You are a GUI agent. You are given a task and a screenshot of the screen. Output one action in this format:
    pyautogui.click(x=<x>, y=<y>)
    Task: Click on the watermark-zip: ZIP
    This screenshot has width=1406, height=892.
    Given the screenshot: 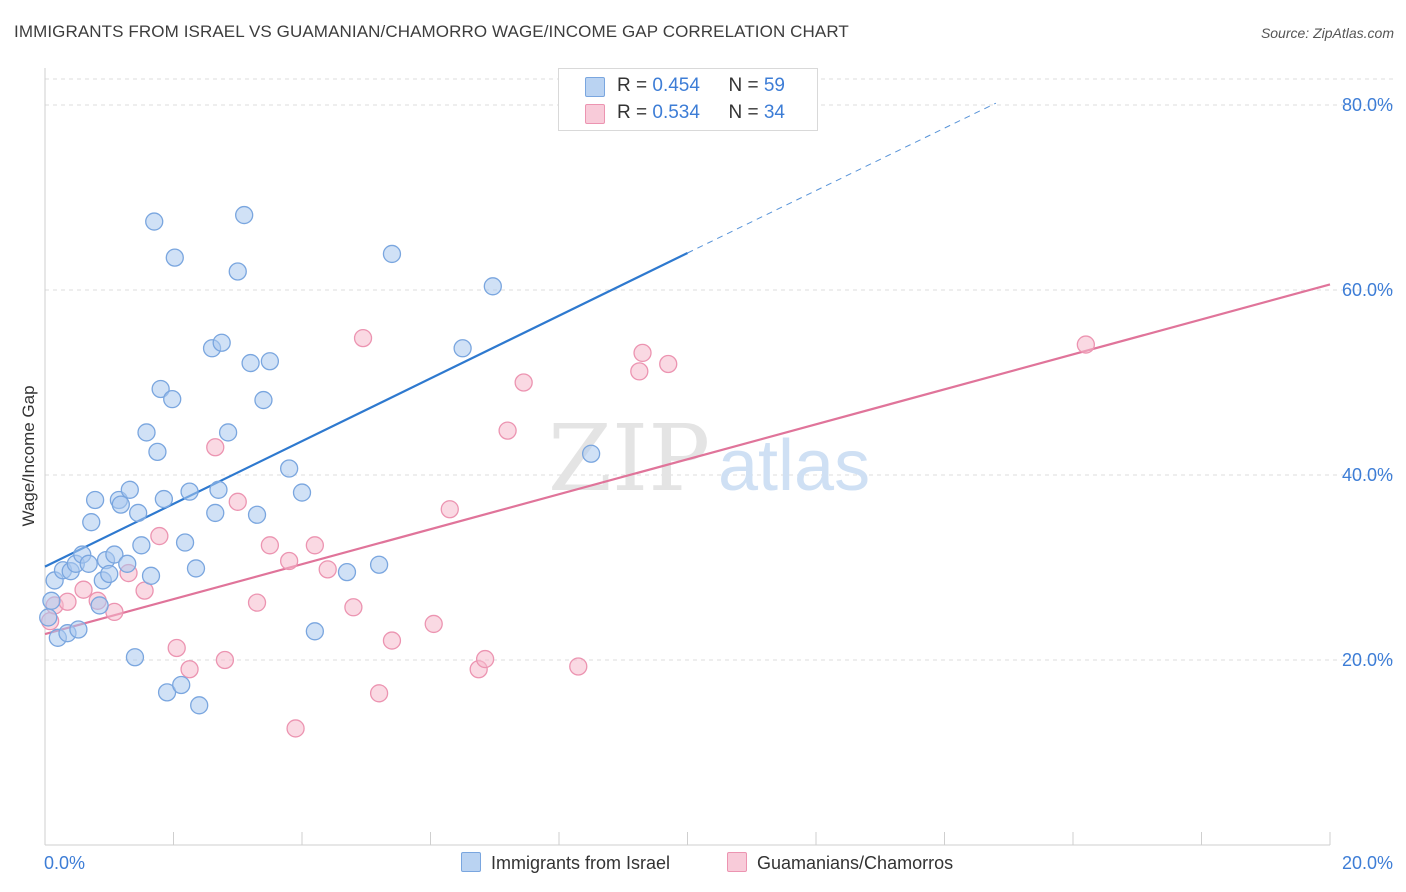 What is the action you would take?
    pyautogui.click(x=629, y=458)
    